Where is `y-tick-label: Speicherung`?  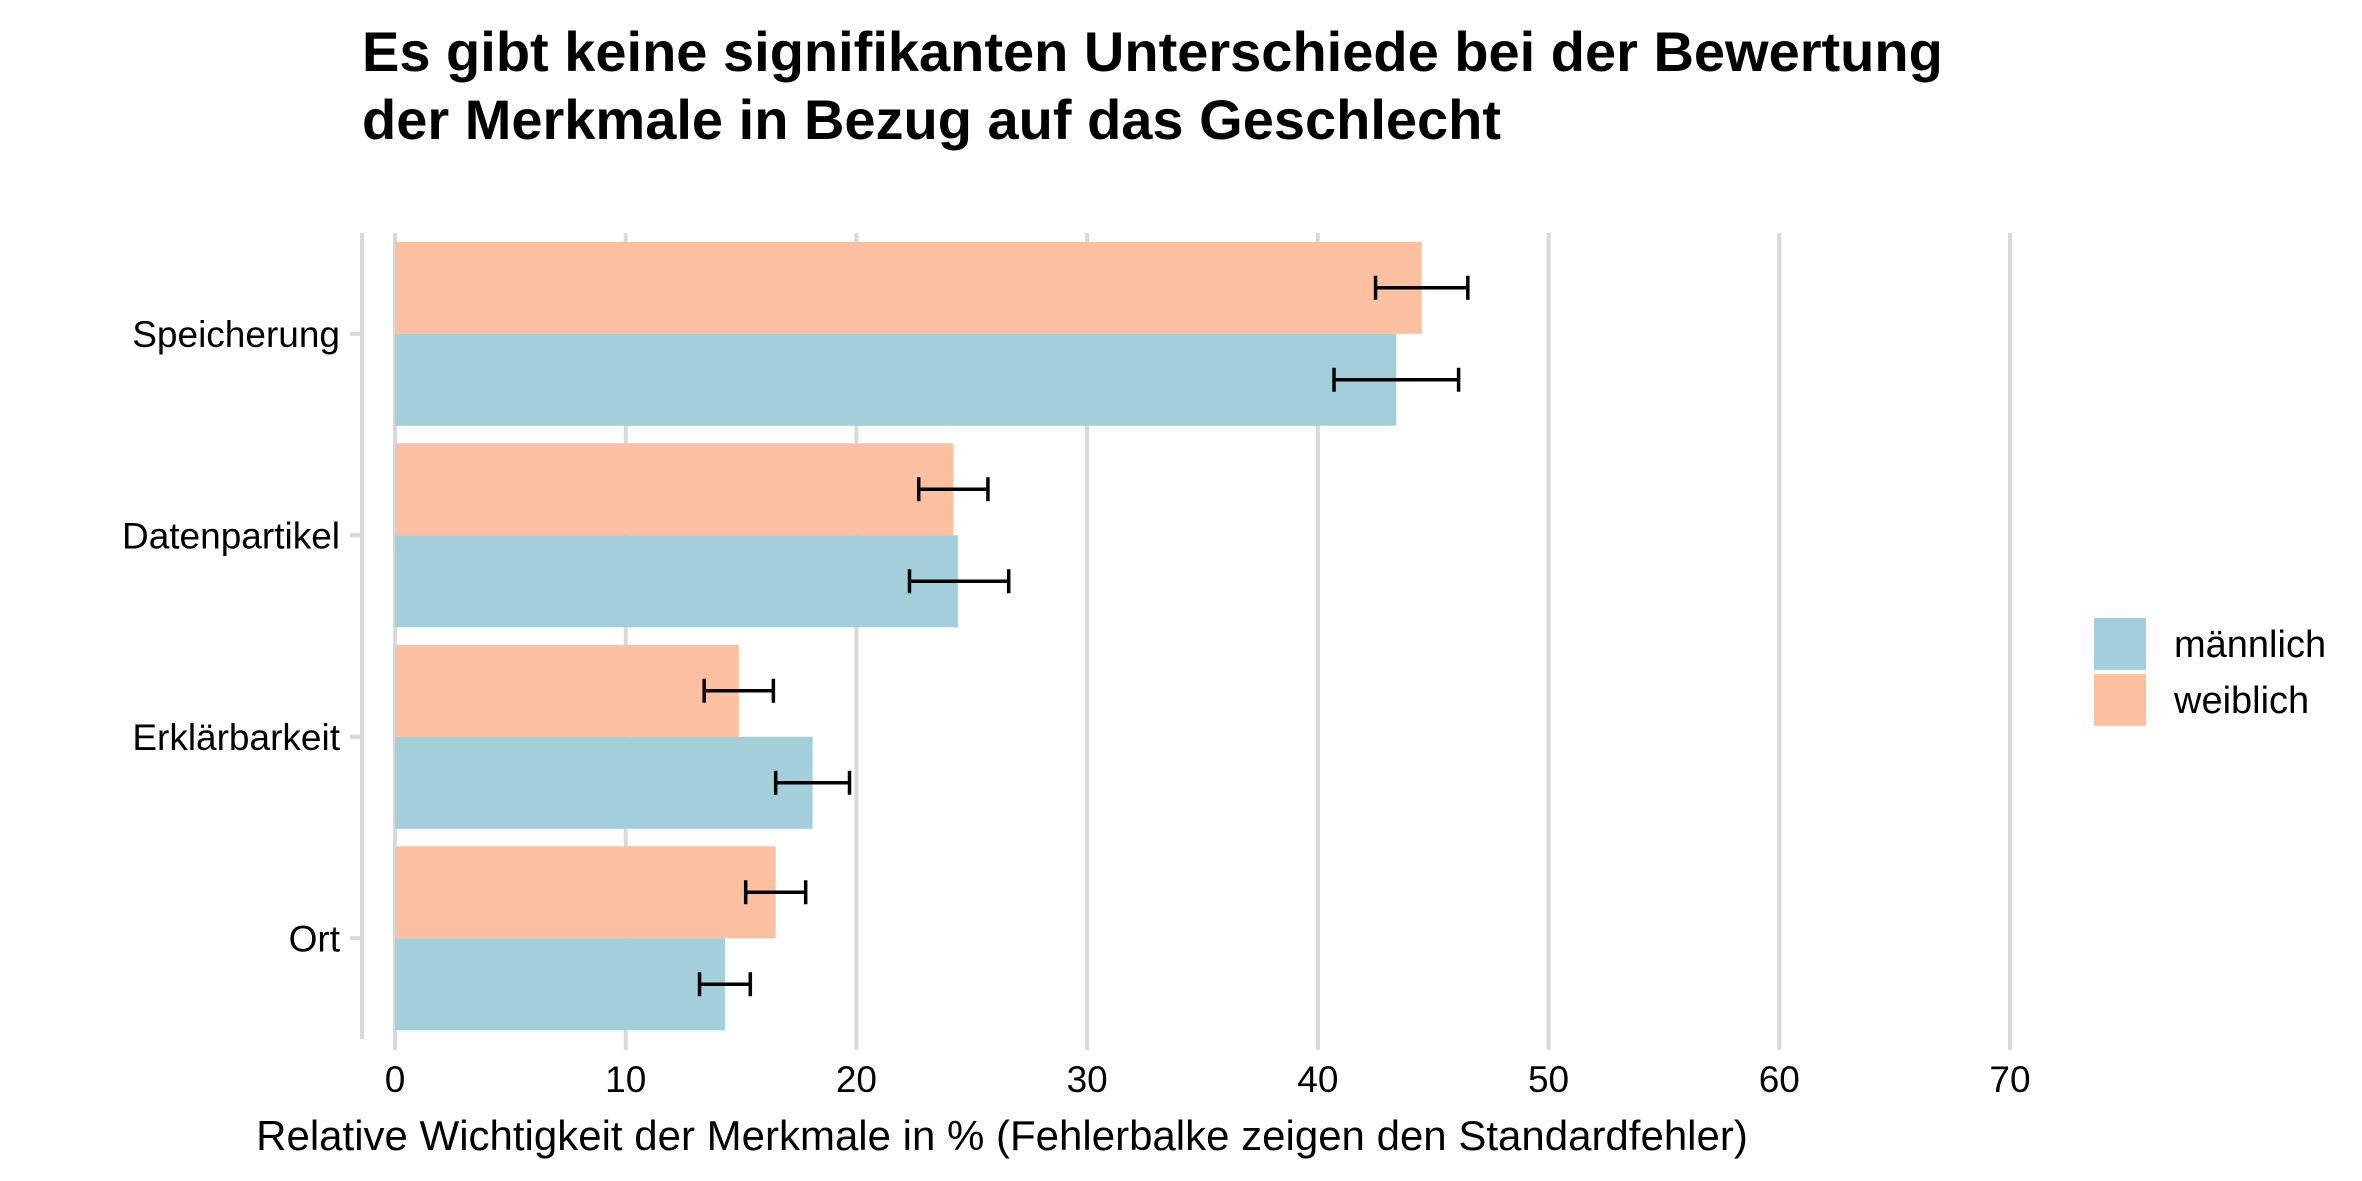
y-tick-label: Speicherung is located at coordinates (236, 334).